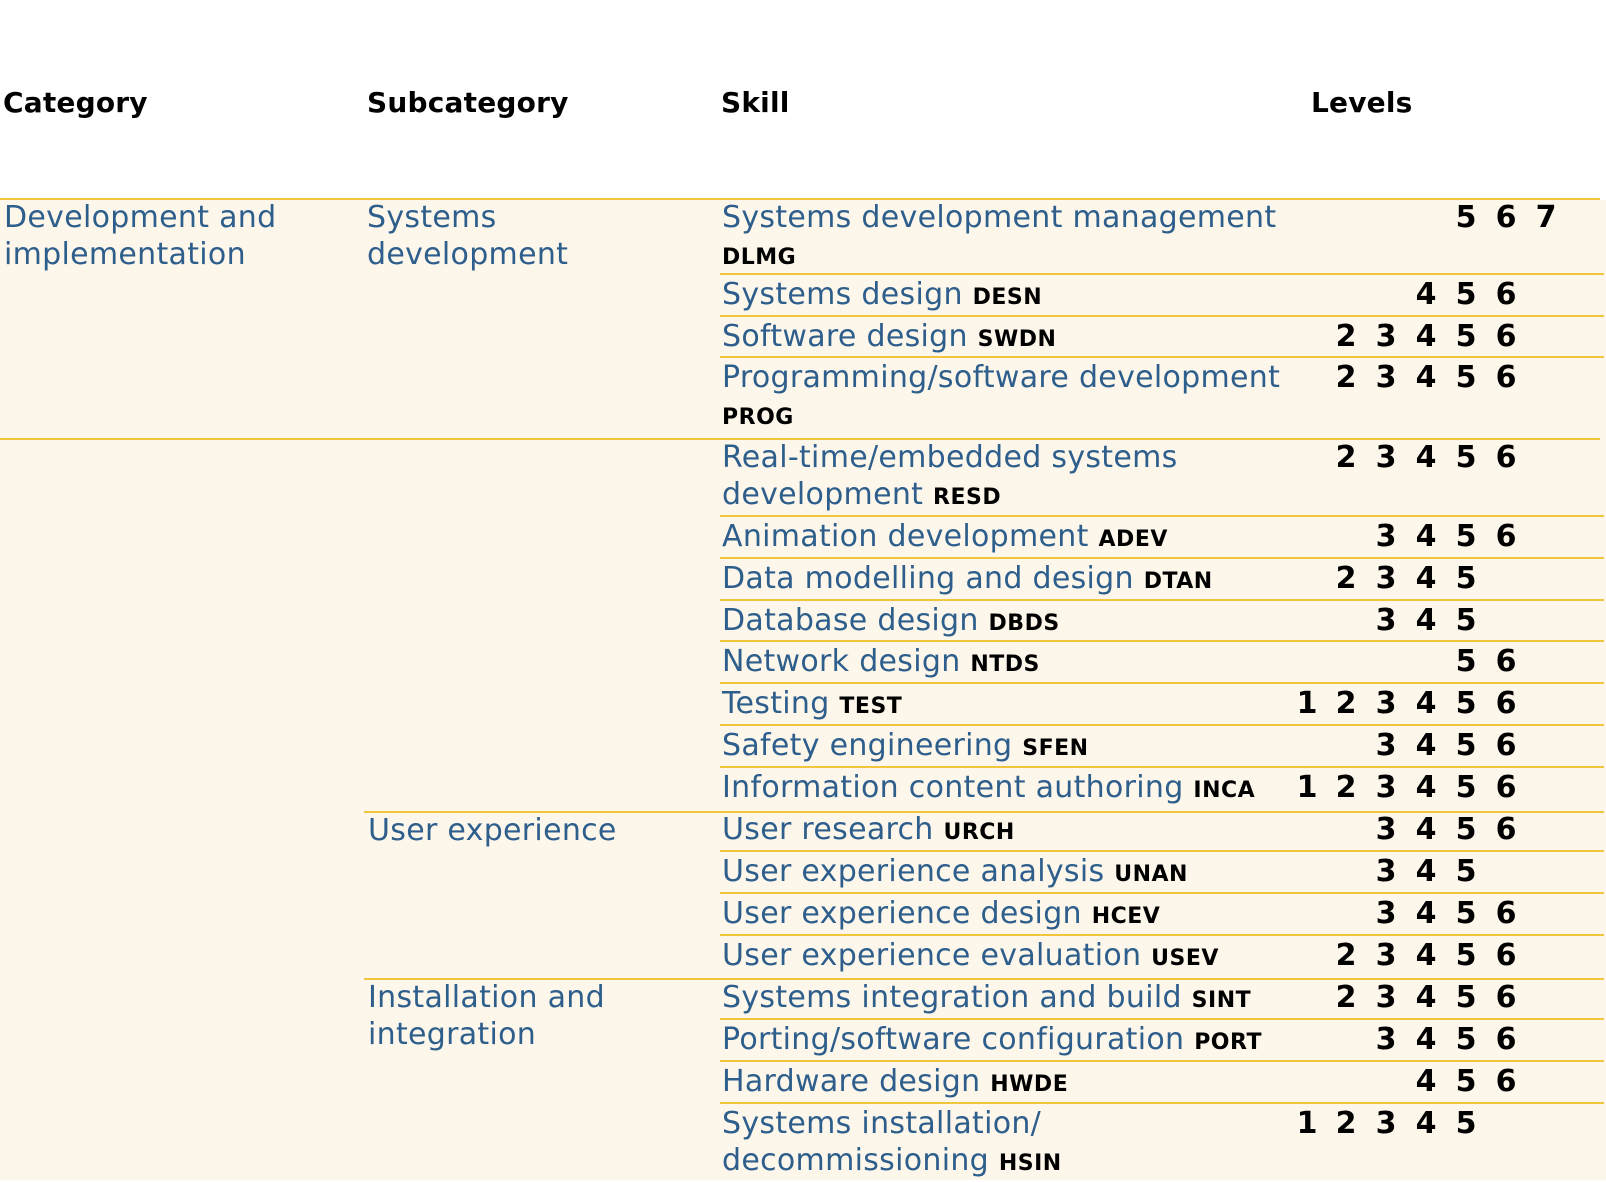  I want to click on skill-row: User experience analysis UNAN, so click(1017, 873).